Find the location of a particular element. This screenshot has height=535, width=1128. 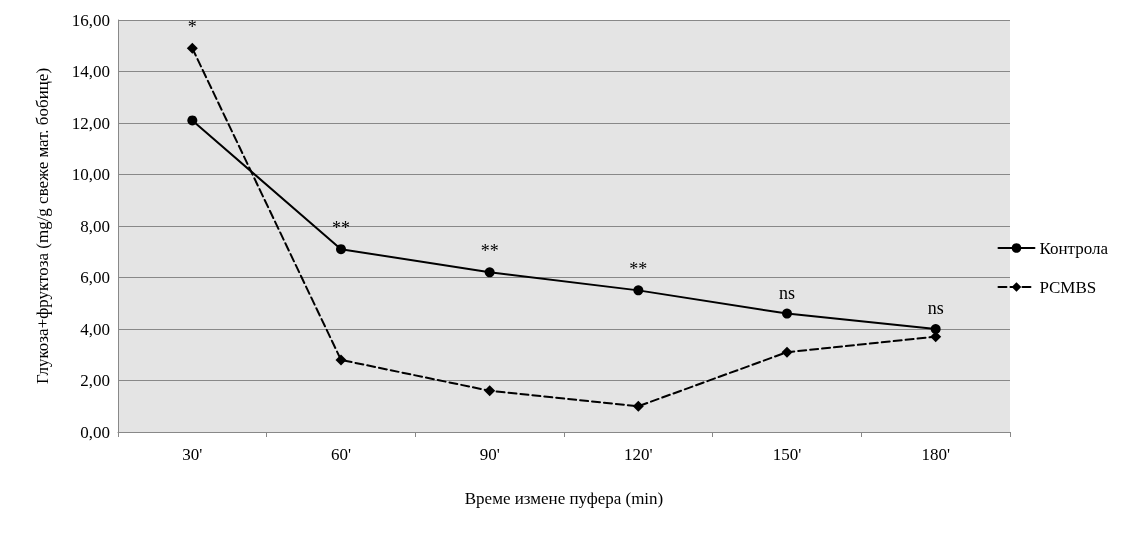

y-tick-label: 6,00 is located at coordinates (95, 277).